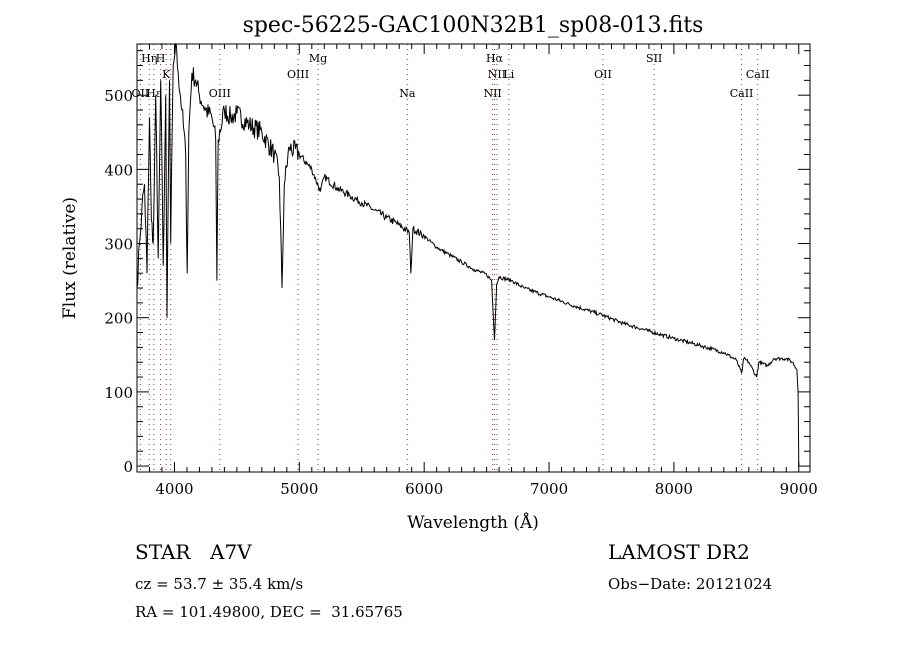 The width and height of the screenshot is (900, 650). Describe the element at coordinates (163, 552) in the screenshot. I see `object-class: STAR` at that location.